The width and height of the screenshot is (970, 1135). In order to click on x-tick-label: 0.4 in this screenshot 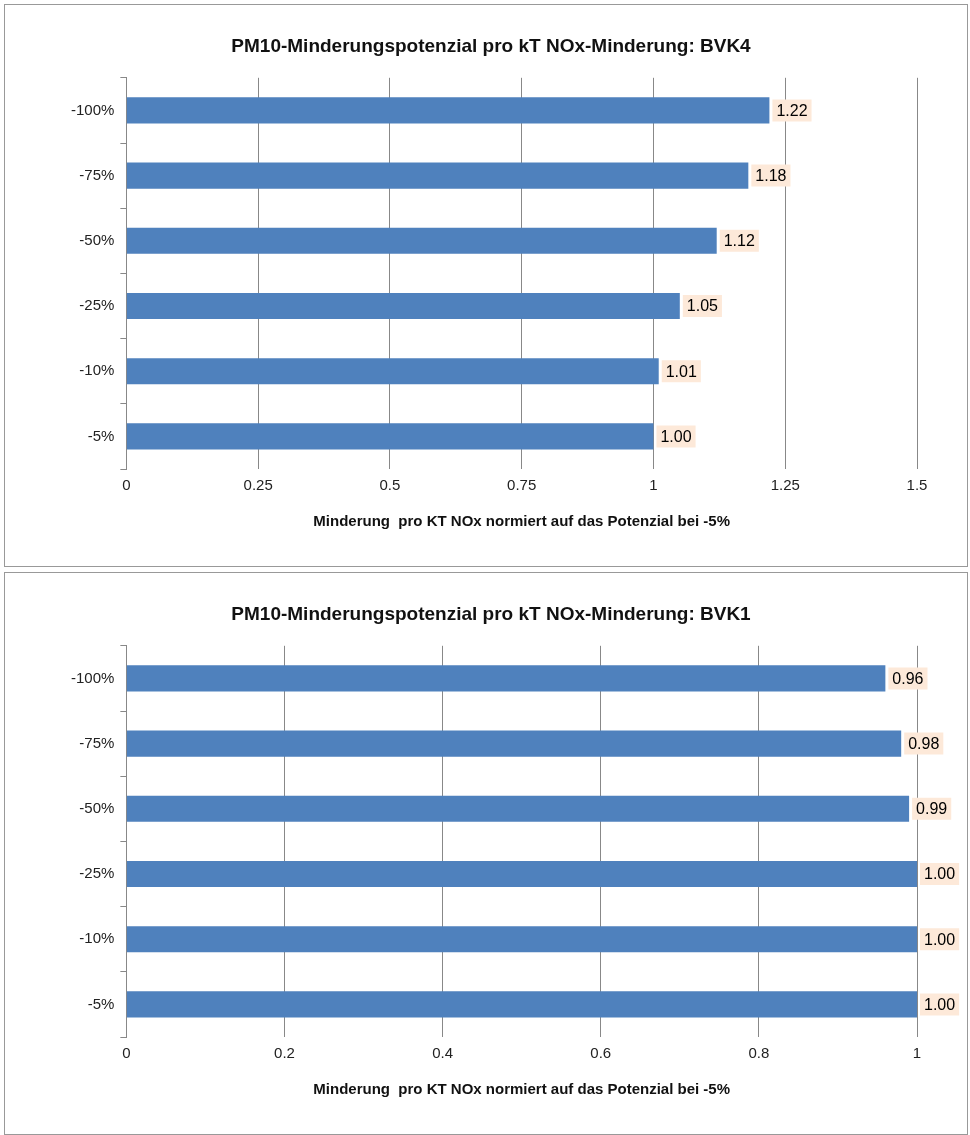, I will do `click(443, 1053)`.